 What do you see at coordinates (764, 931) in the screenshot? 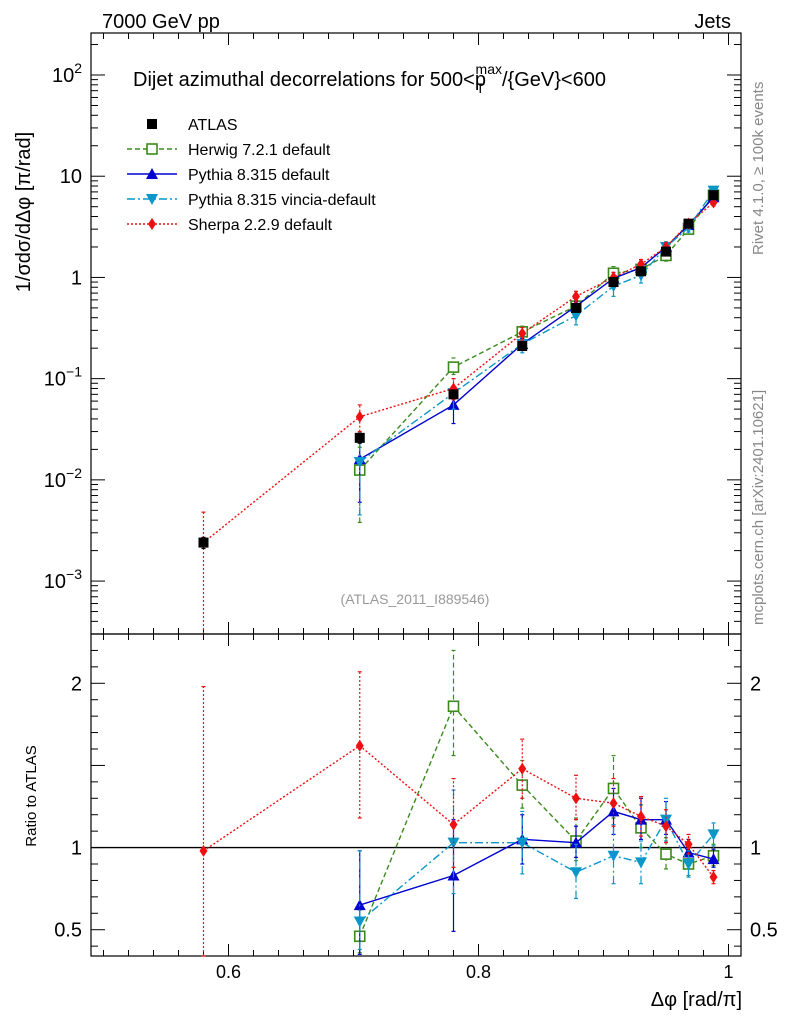
I see `ratio-tick-label-right: 0.5` at bounding box center [764, 931].